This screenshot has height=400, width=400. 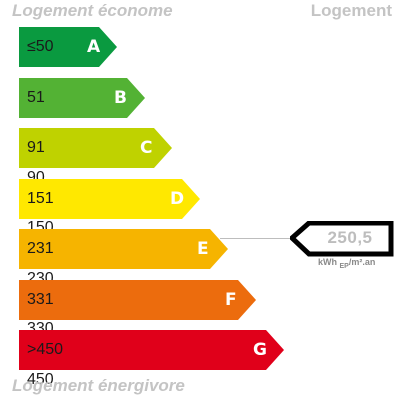 What do you see at coordinates (95, 148) in the screenshot?
I see `band-c-shape` at bounding box center [95, 148].